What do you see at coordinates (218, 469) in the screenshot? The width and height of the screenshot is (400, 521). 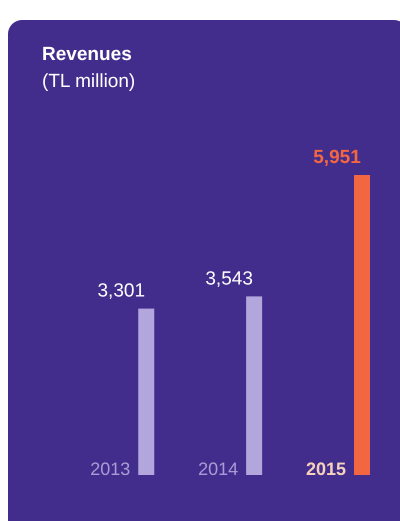 I see `x-tick-label: 2014` at bounding box center [218, 469].